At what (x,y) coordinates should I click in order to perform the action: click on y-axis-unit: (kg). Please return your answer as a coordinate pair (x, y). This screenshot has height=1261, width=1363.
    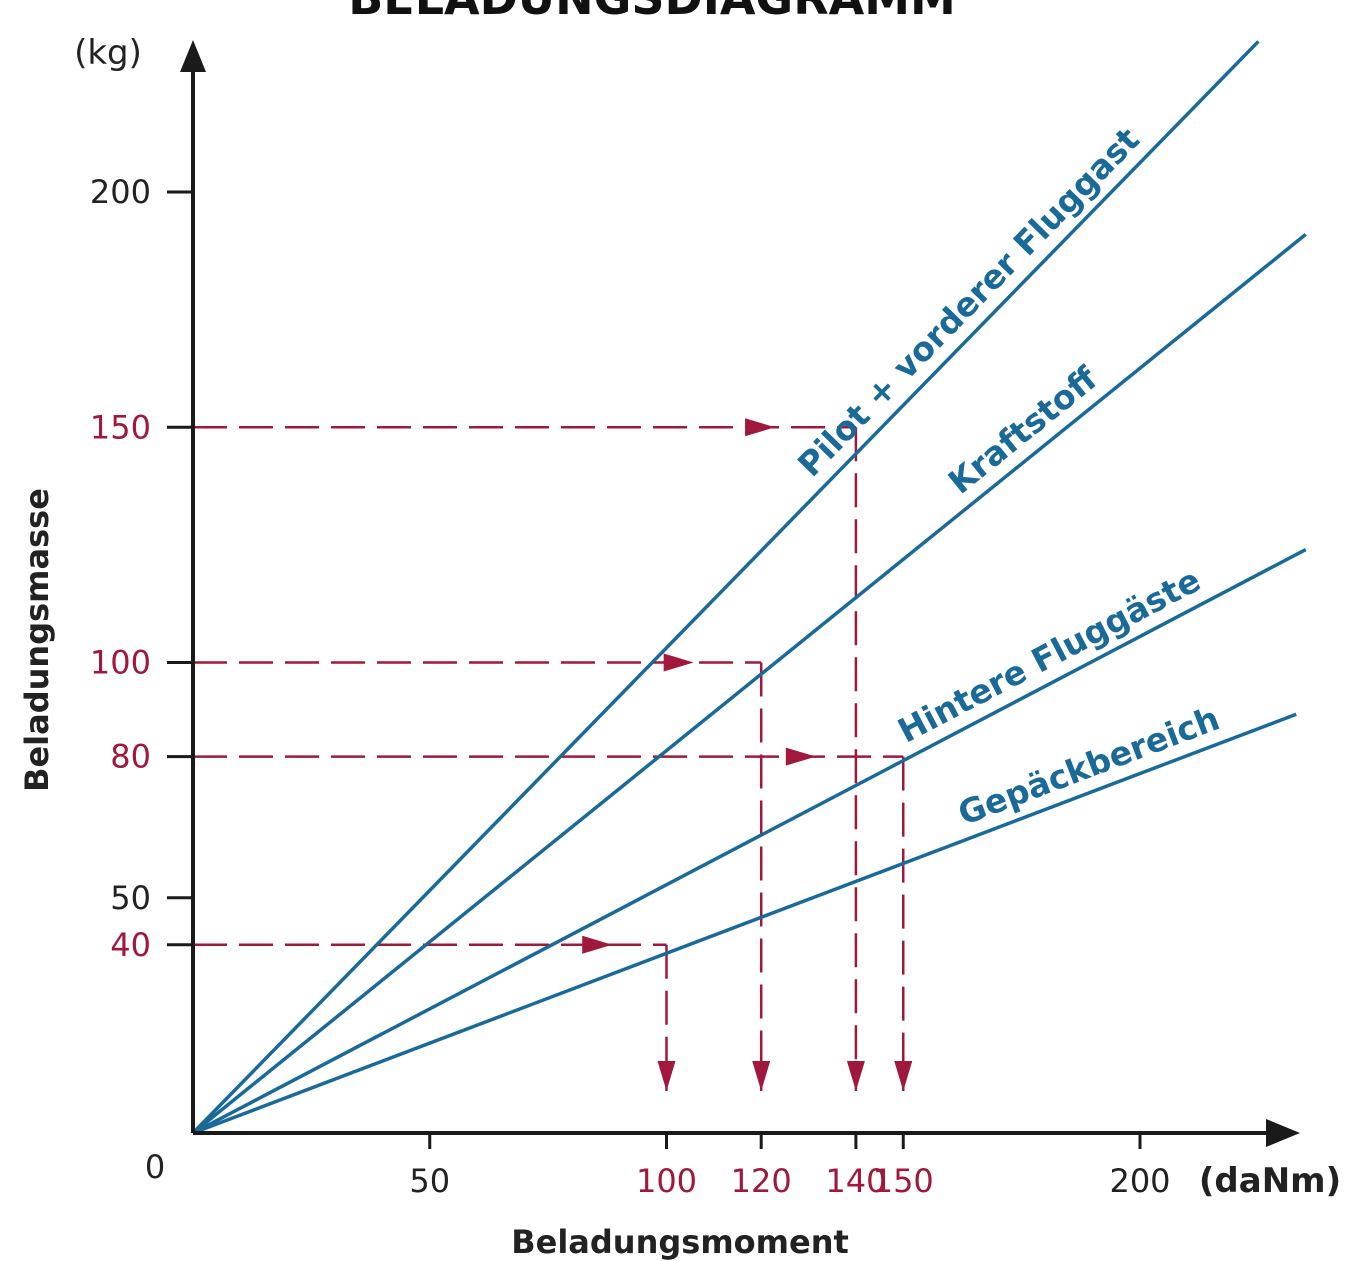
    Looking at the image, I should click on (108, 53).